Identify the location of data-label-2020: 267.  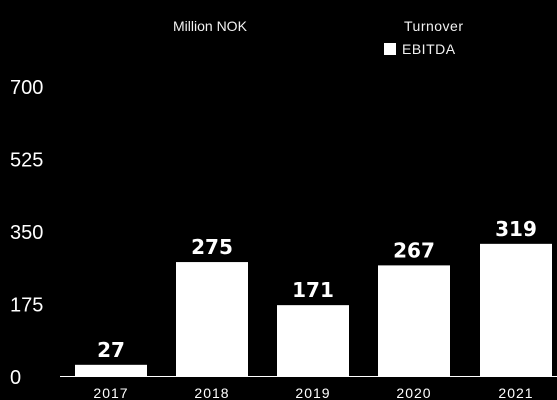
(414, 250).